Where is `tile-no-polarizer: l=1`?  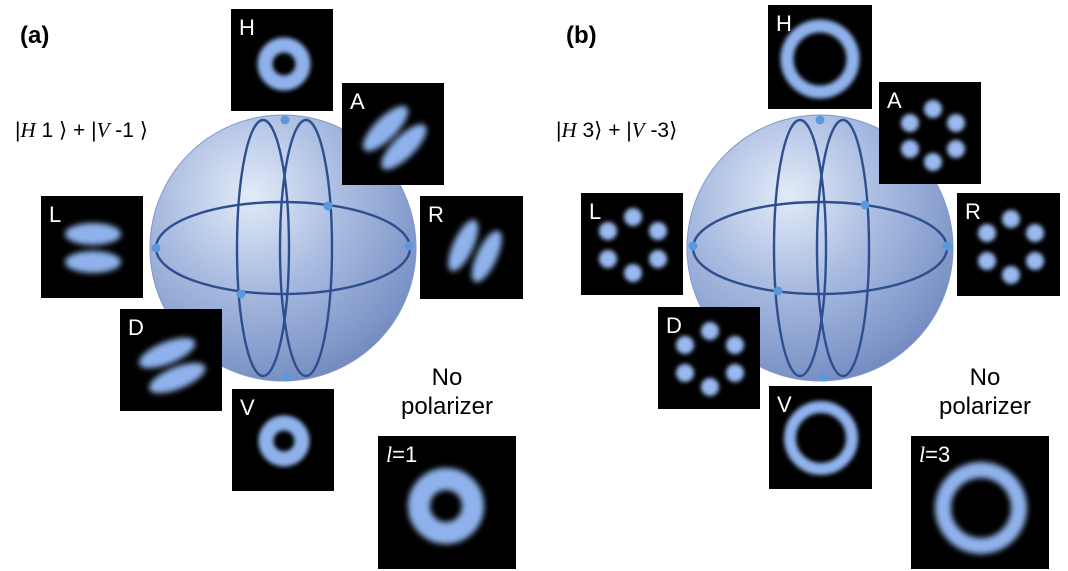 tile-no-polarizer: l=1 is located at coordinates (447, 502).